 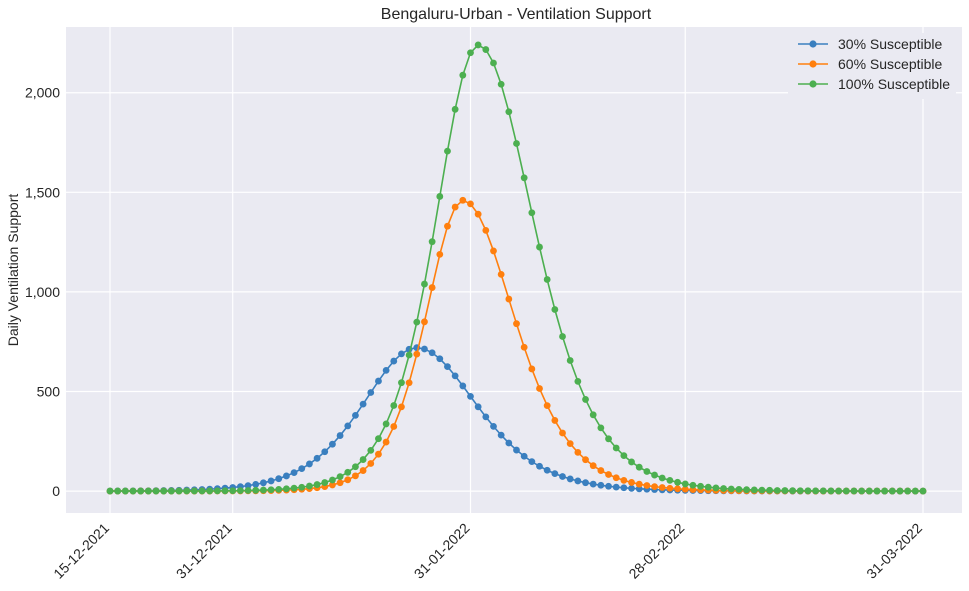 What do you see at coordinates (49, 392) in the screenshot?
I see `y-tick-label: 500` at bounding box center [49, 392].